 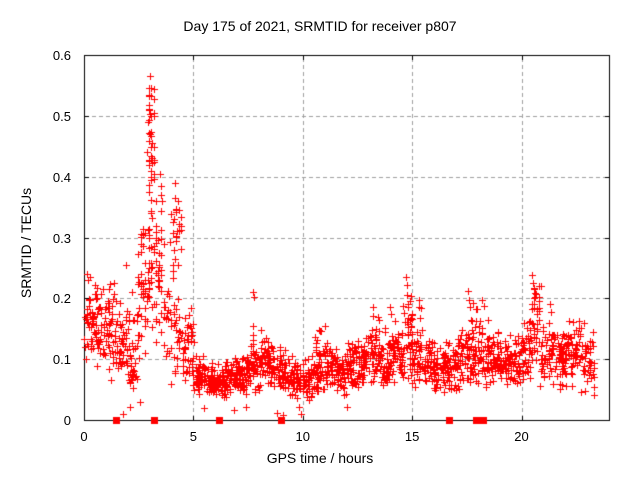 What do you see at coordinates (61, 177) in the screenshot?
I see `y-tick-label: 0.4` at bounding box center [61, 177].